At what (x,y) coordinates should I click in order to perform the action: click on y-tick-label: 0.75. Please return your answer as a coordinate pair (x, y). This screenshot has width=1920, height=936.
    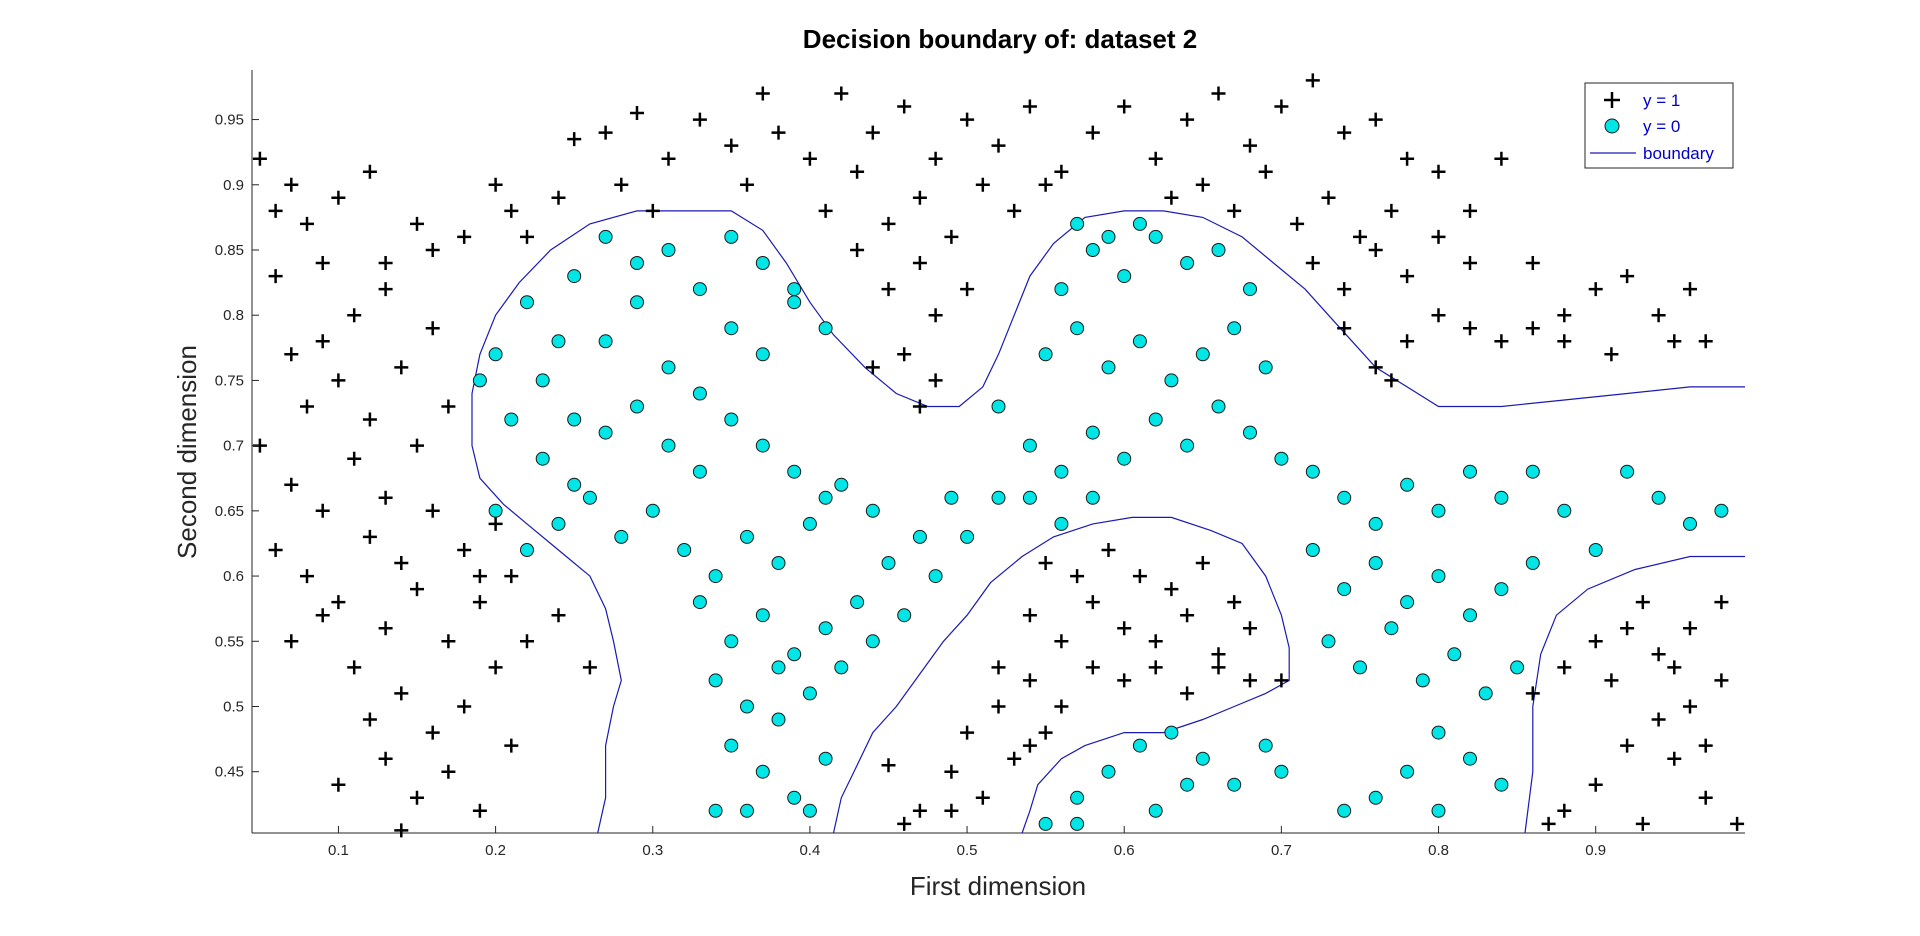
    Looking at the image, I should click on (229, 380).